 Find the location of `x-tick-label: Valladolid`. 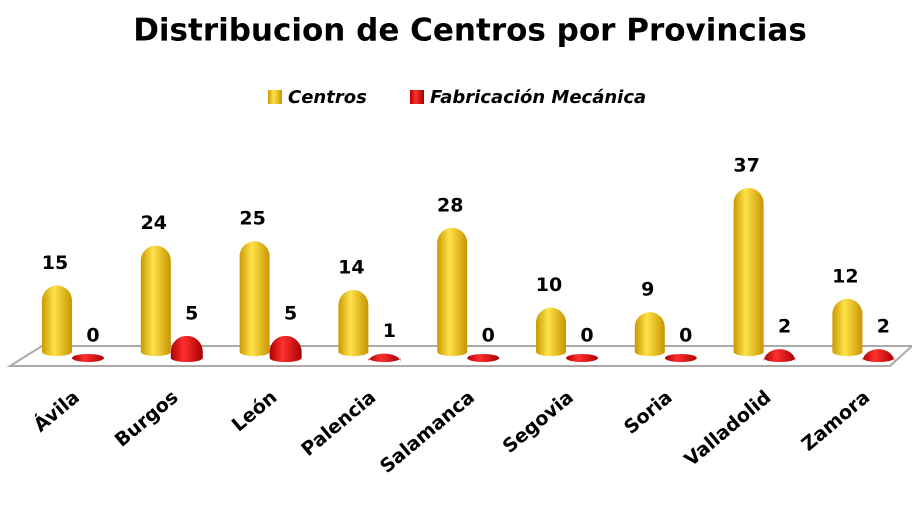

x-tick-label: Valladolid is located at coordinates (727, 428).